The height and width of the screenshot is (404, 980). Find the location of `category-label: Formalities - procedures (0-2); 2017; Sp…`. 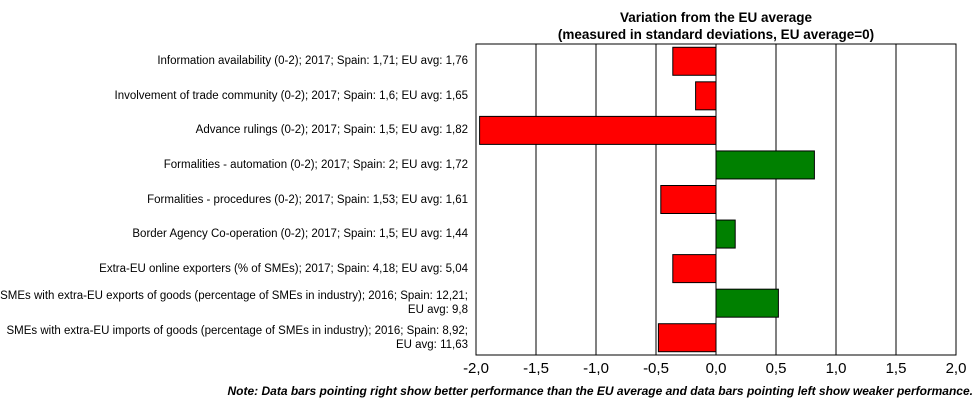

category-label: Formalities - procedures (0-2); 2017; Sp… is located at coordinates (307, 199).